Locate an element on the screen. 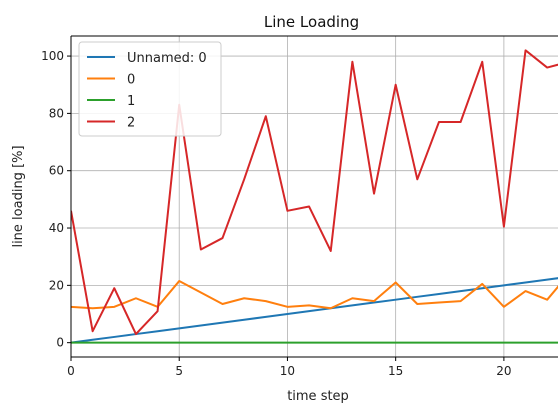 The height and width of the screenshot is (403, 558). y-tick-label: 0 is located at coordinates (60, 343).